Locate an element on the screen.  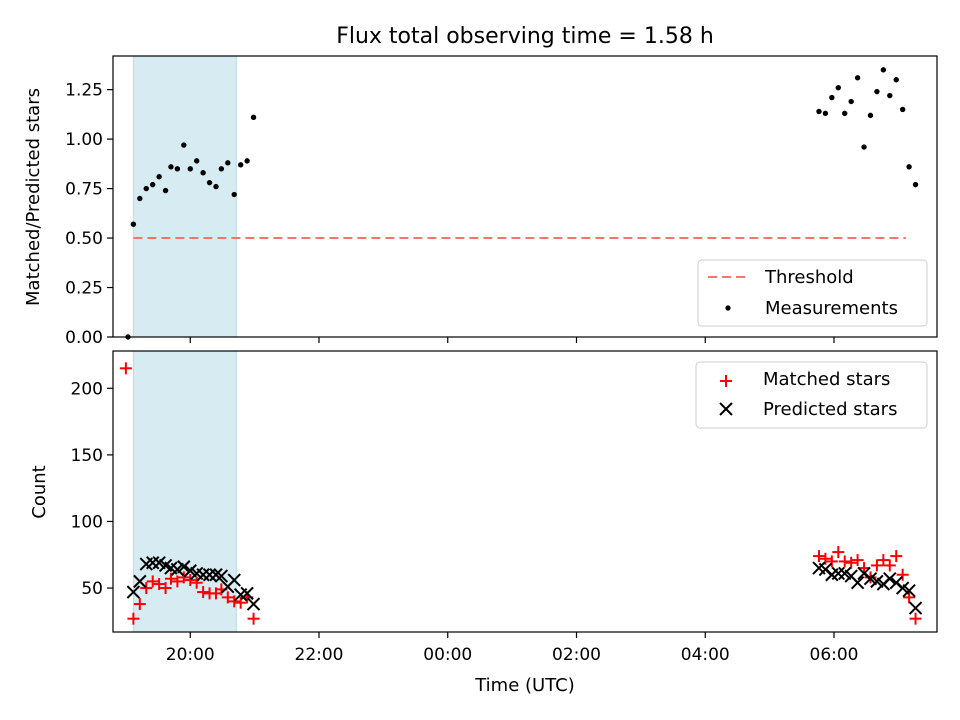
top-legend-box is located at coordinates (812, 293).